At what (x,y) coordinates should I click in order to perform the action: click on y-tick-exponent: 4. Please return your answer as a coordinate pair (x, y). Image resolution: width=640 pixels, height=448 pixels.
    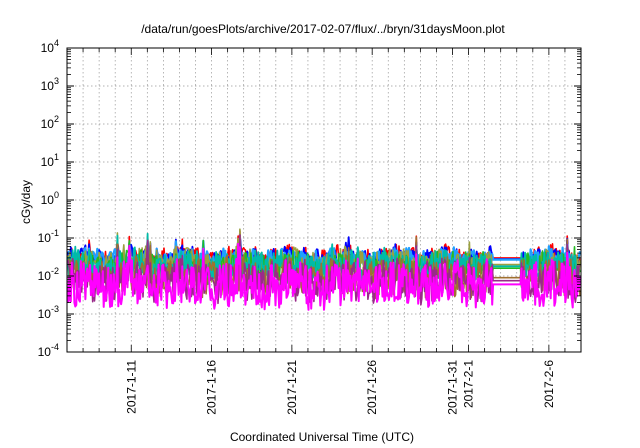
    Looking at the image, I should click on (56, 43).